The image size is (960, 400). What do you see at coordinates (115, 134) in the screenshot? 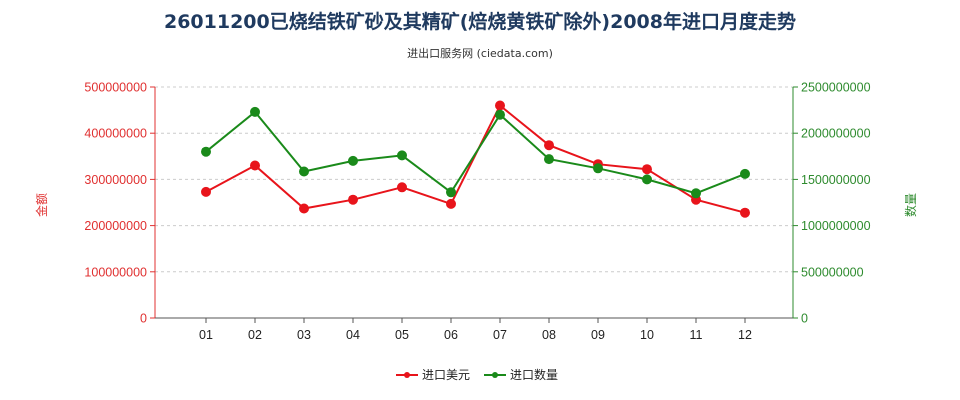
I see `left-tick-label: 400000000` at bounding box center [115, 134].